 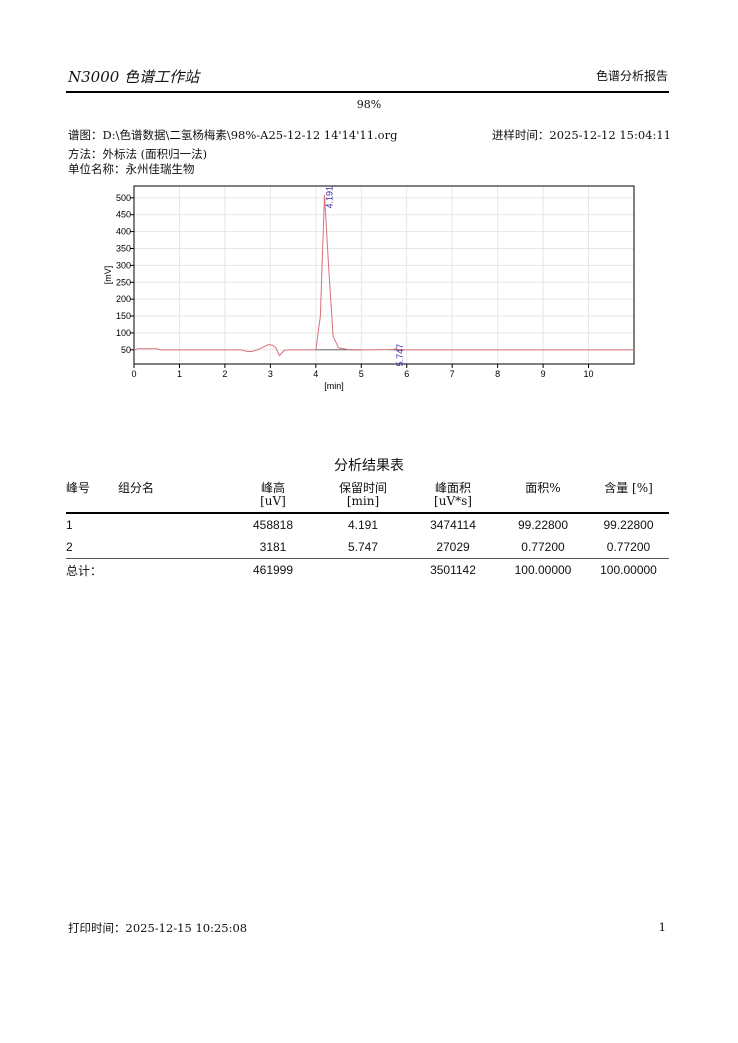 What do you see at coordinates (108, 275) in the screenshot?
I see `y-axis-label: [mV]` at bounding box center [108, 275].